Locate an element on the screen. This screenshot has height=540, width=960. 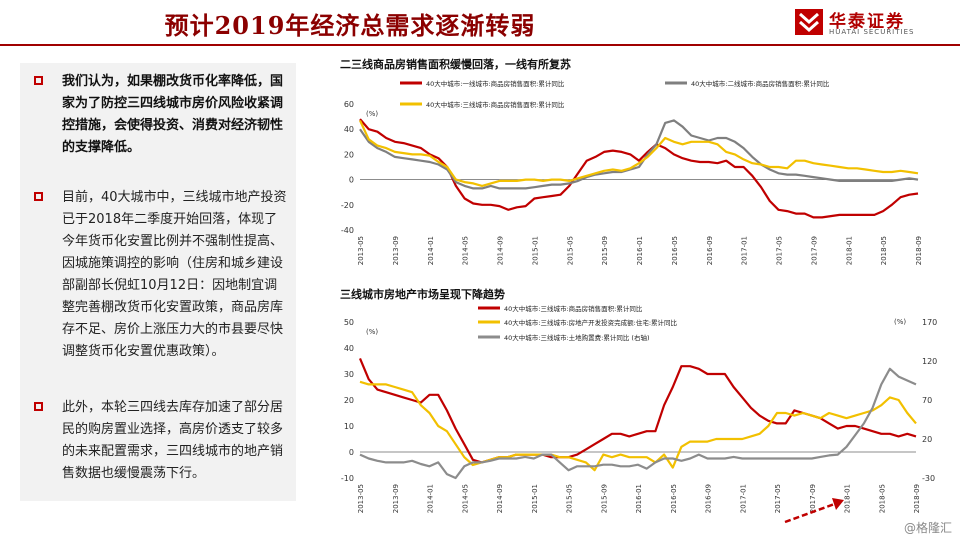
y-tick-label: -20 is located at coordinates (347, 205).